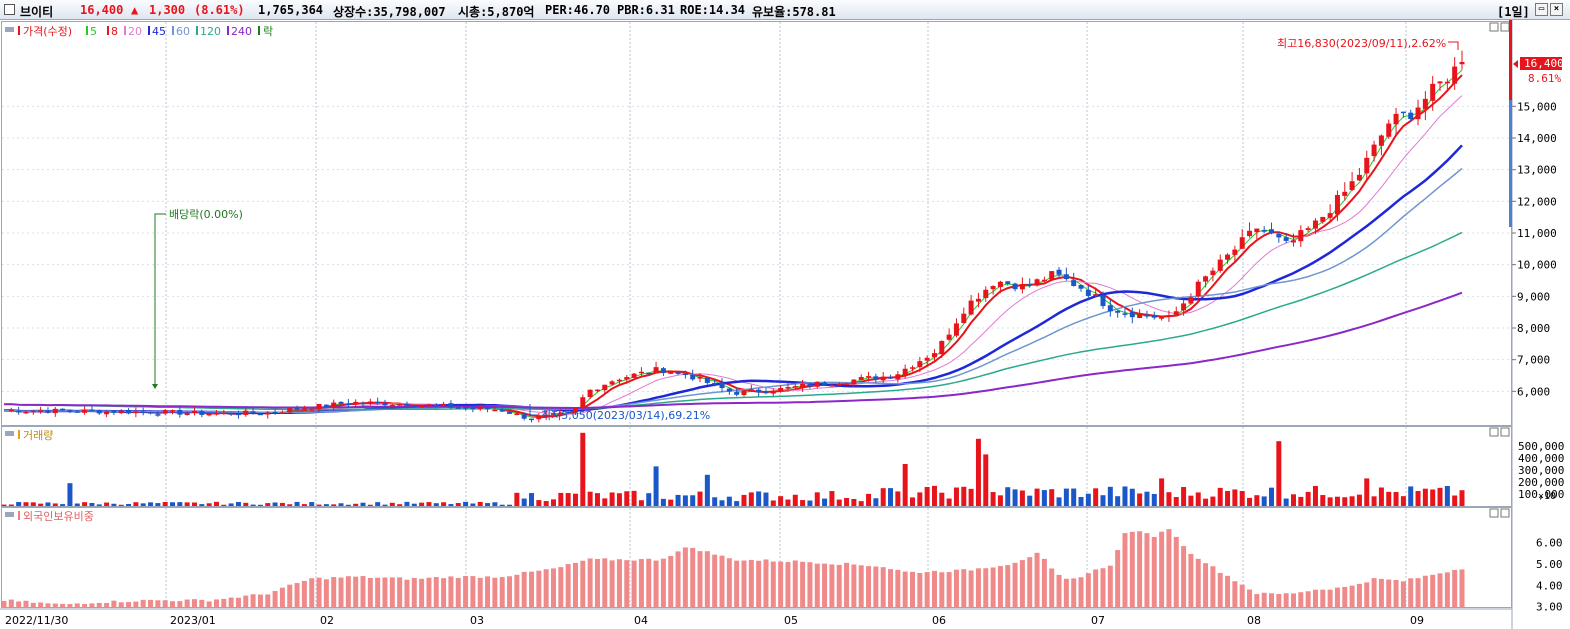 The height and width of the screenshot is (629, 1570). I want to click on x-label-aug: 08, so click(1254, 620).